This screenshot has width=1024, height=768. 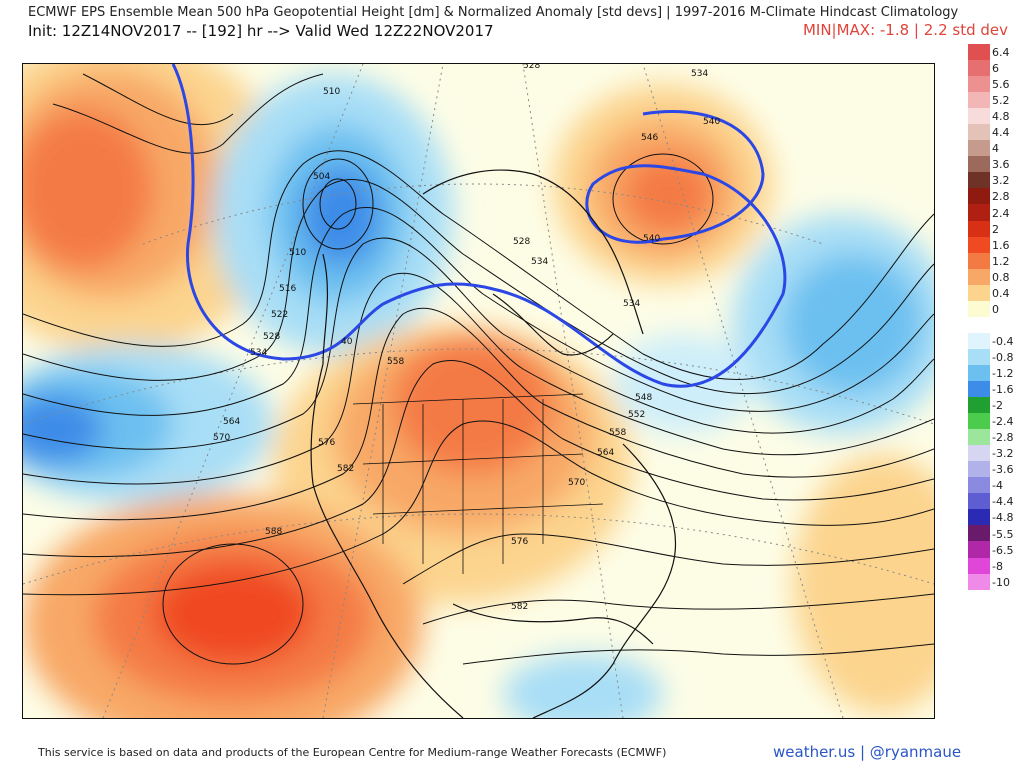 I want to click on colorbar-label: 6, so click(x=995, y=69).